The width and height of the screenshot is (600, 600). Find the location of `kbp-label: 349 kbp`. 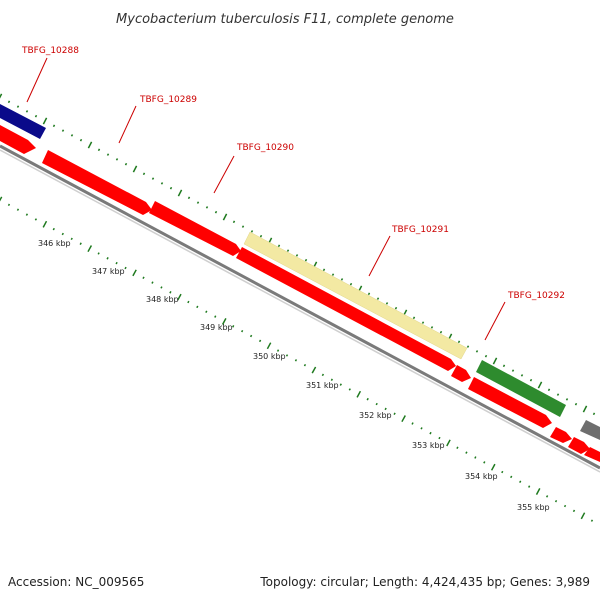

kbp-label: 349 kbp is located at coordinates (216, 327).